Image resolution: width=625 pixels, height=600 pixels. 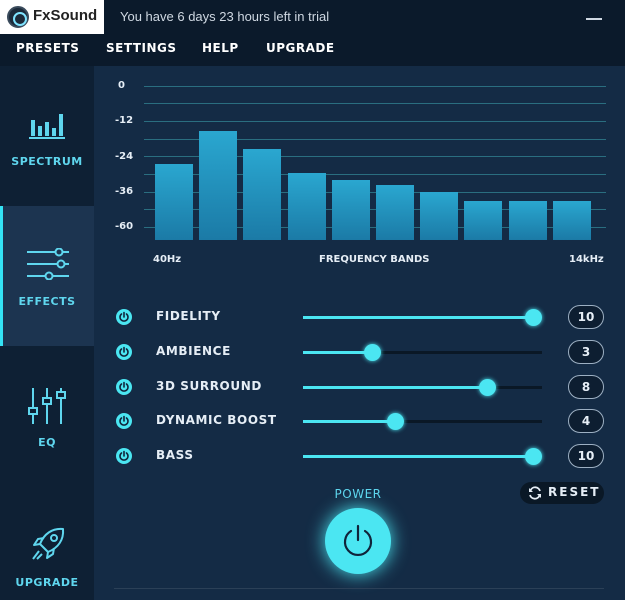 What do you see at coordinates (586, 259) in the screenshot?
I see `band-high-label: 14kHz` at bounding box center [586, 259].